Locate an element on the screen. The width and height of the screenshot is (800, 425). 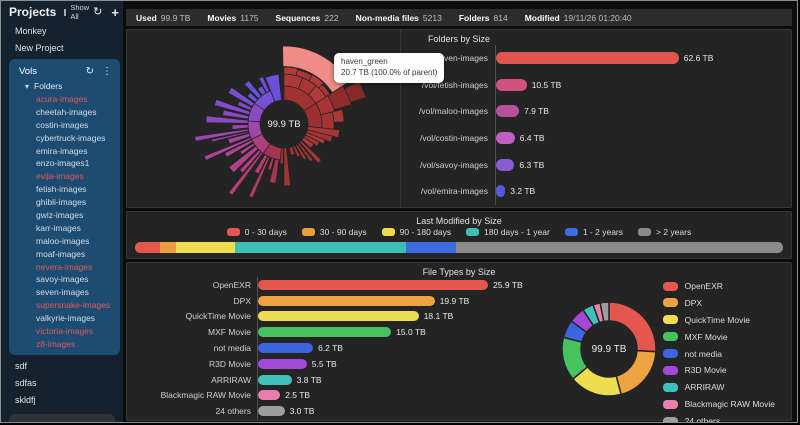
folder-item-maloo-images: maloo-images is located at coordinates (63, 240).